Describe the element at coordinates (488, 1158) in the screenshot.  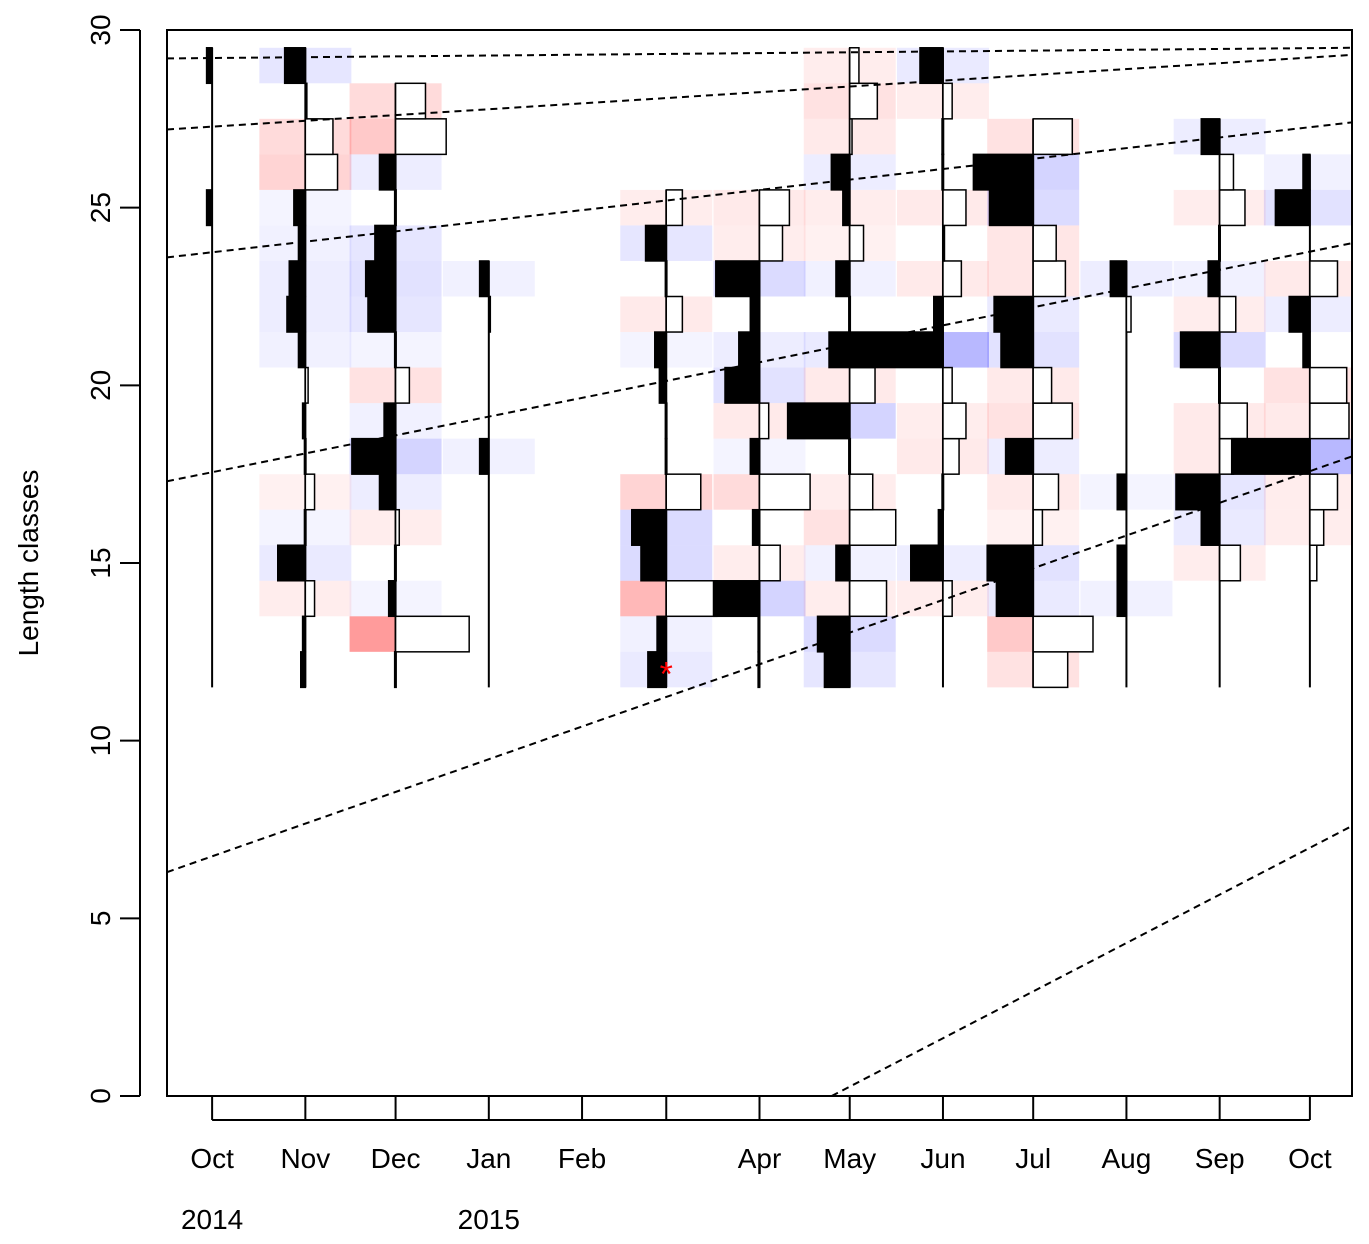
I see `x-tick-label: Jan` at that location.